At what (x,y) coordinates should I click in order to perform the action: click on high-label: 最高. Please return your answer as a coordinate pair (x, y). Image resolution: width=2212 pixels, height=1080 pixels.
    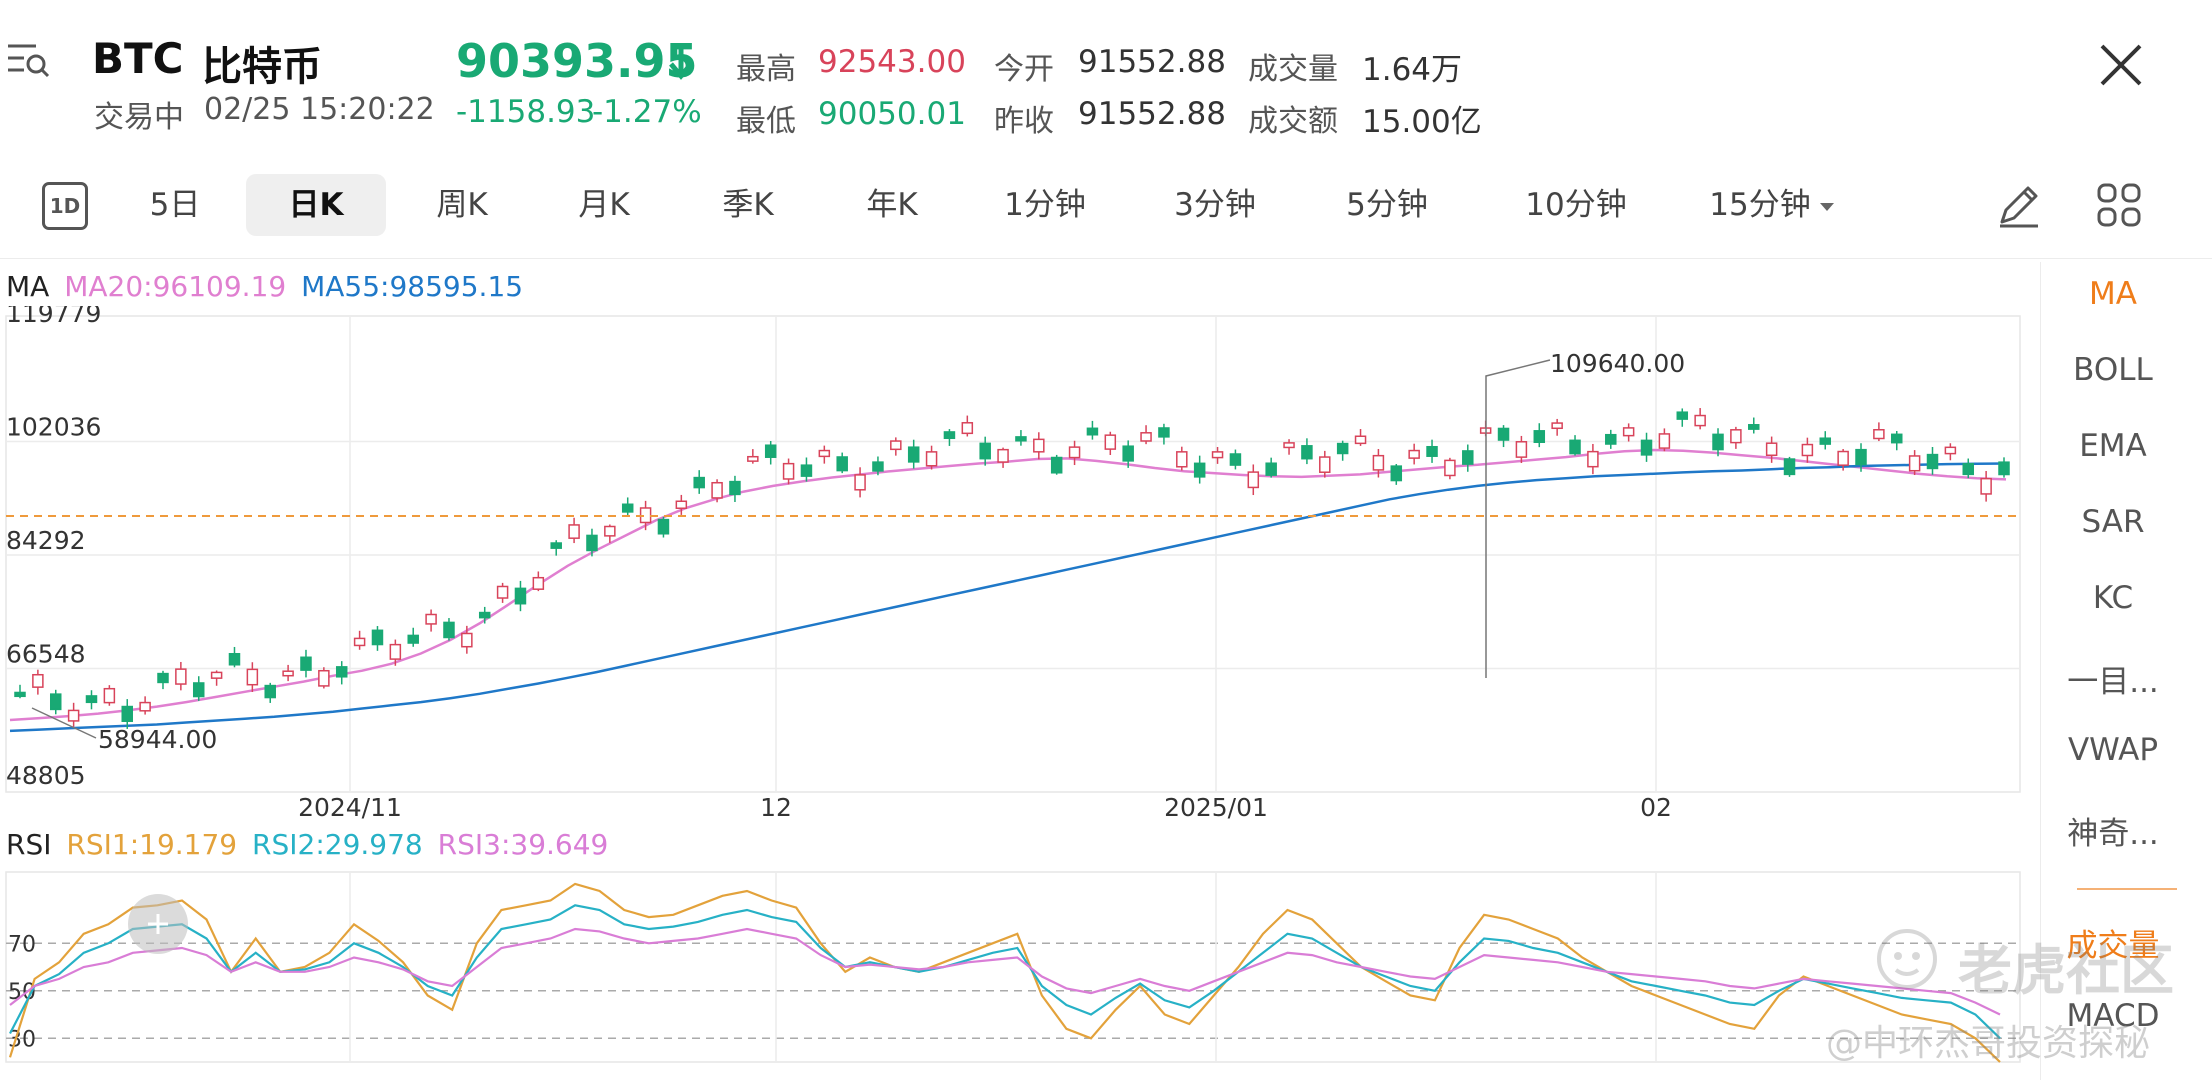
    Looking at the image, I should click on (766, 69).